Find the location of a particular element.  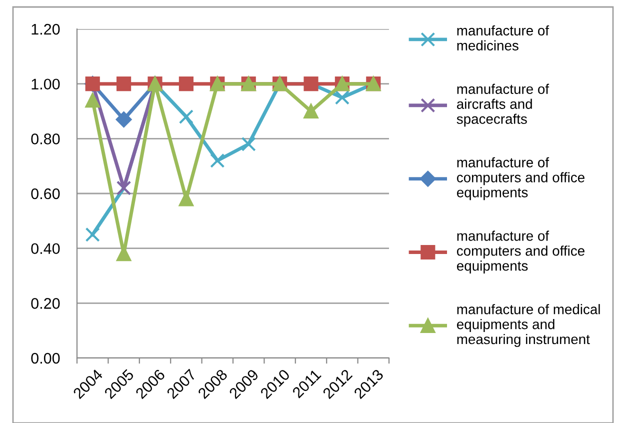

y-tick-label: 0.60 is located at coordinates (45, 194).